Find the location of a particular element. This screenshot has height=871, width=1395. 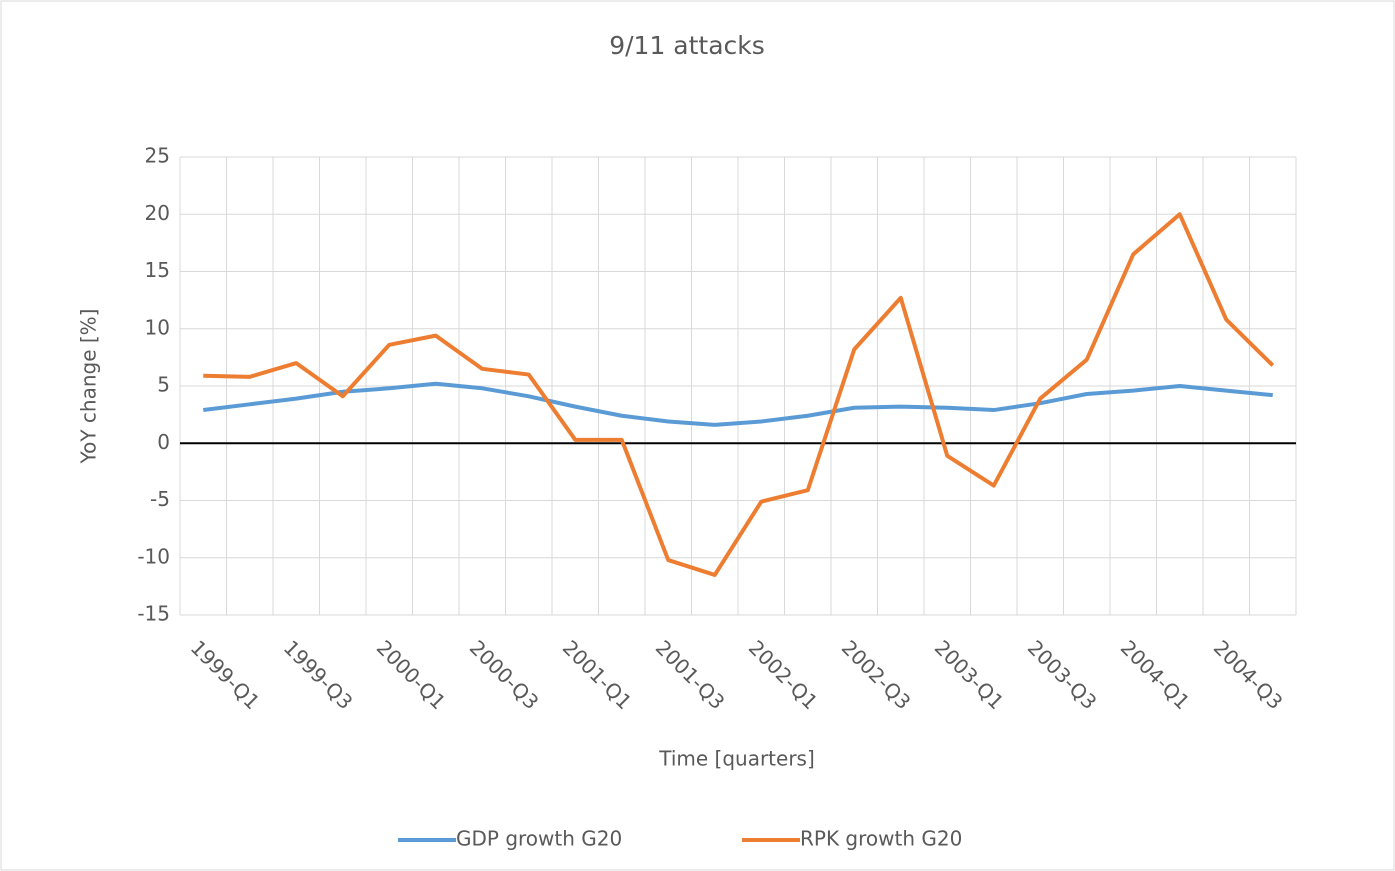

y-tick-label: 25 is located at coordinates (157, 156).